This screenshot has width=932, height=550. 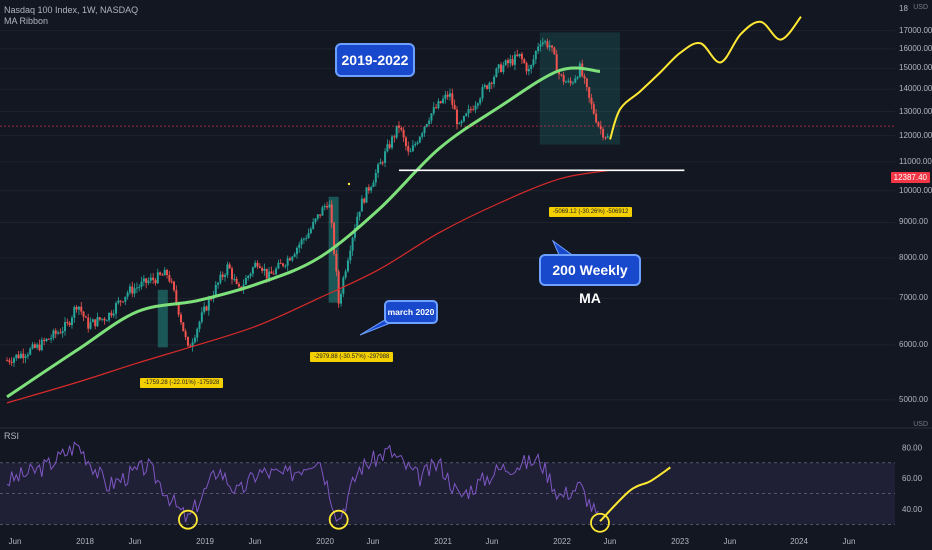 I want to click on drop-label-2020: -2979.88 (-30.57%) -297988, so click(x=352, y=357).